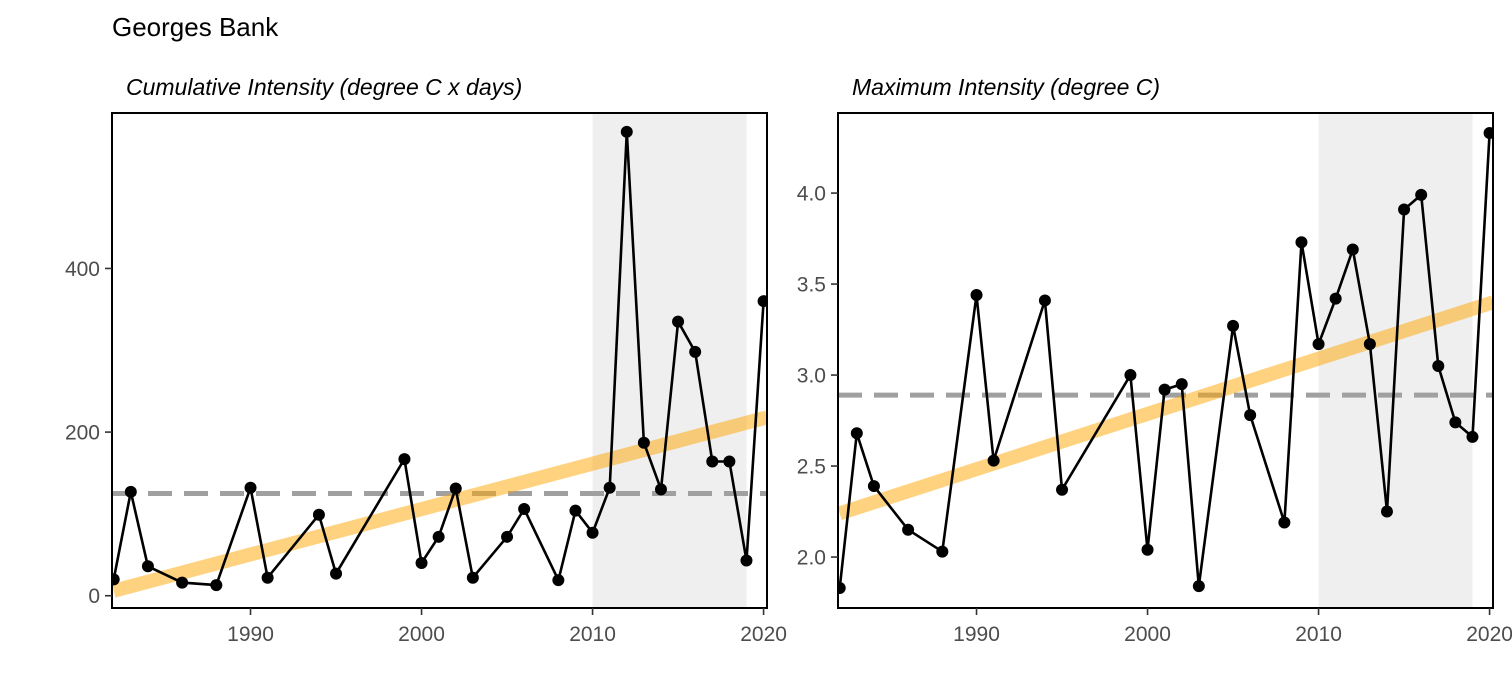 Image resolution: width=1512 pixels, height=680 pixels. Describe the element at coordinates (1006, 87) in the screenshot. I see `panel-title: Maximum Intensity (degree C)` at that location.